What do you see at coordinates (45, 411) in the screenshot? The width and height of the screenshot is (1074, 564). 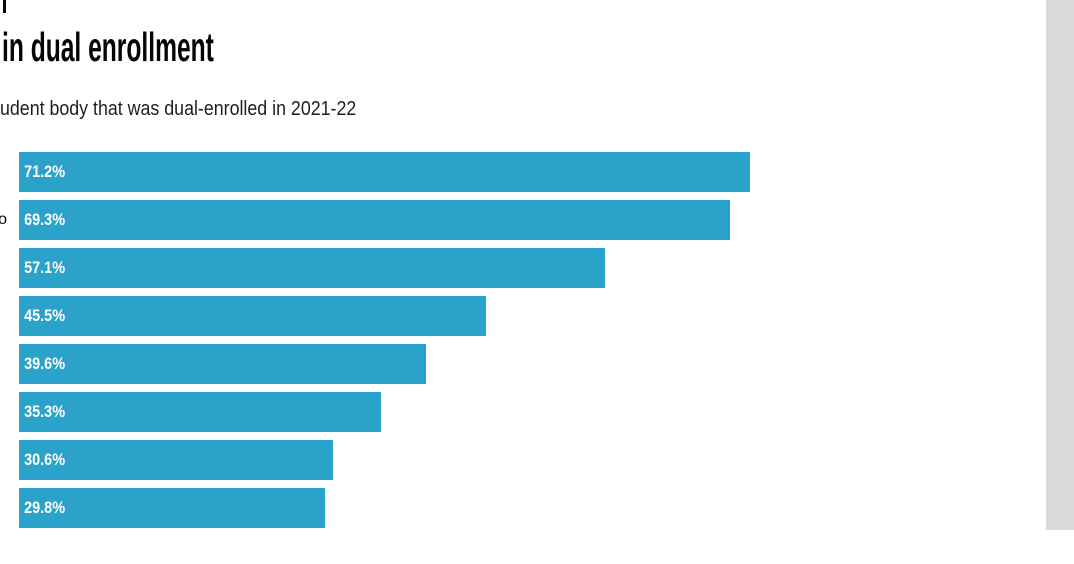 I see `bar-value-label: 35.3%` at bounding box center [45, 411].